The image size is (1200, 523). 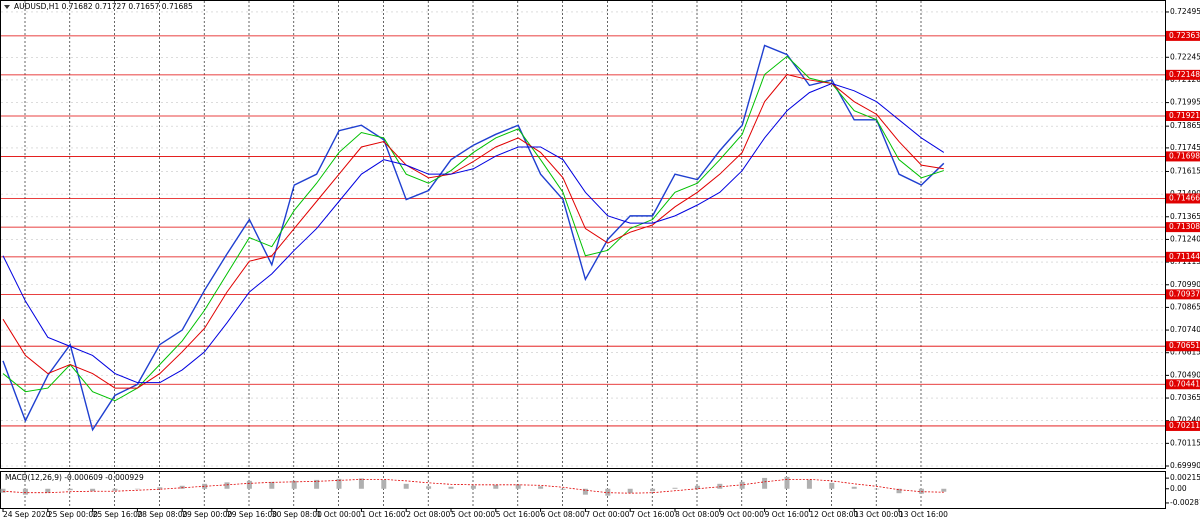 I want to click on x-tick-label: 29 Sep 16:00, so click(x=252, y=514).